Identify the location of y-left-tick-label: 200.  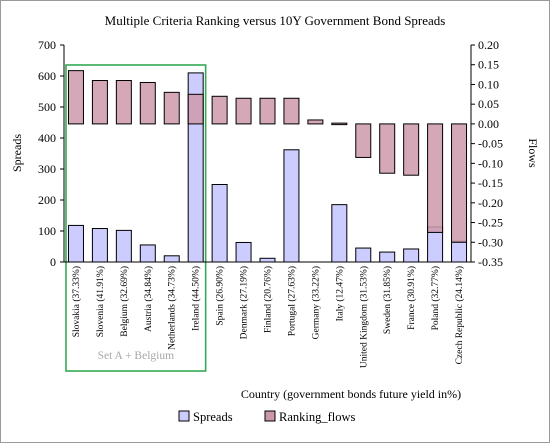
(47, 200).